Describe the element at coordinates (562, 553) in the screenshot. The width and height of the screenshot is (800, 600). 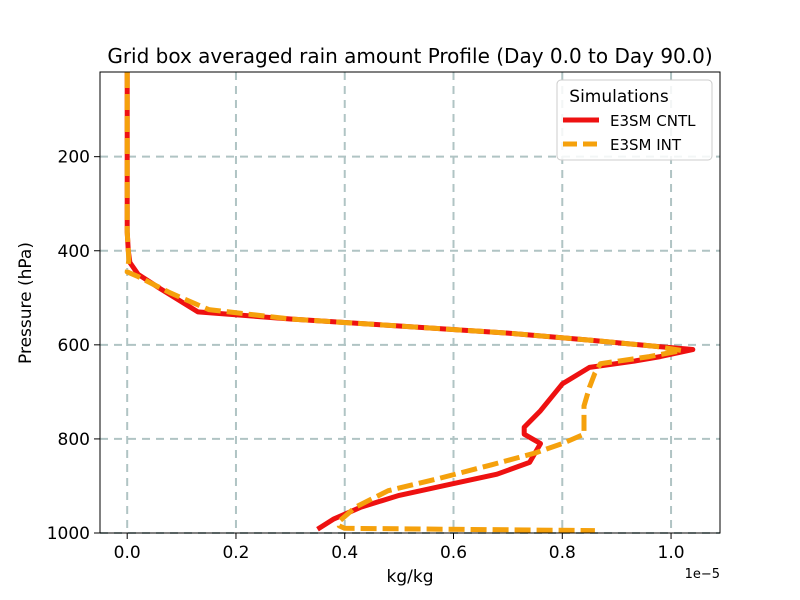
I see `x-tick-label: 0.8` at that location.